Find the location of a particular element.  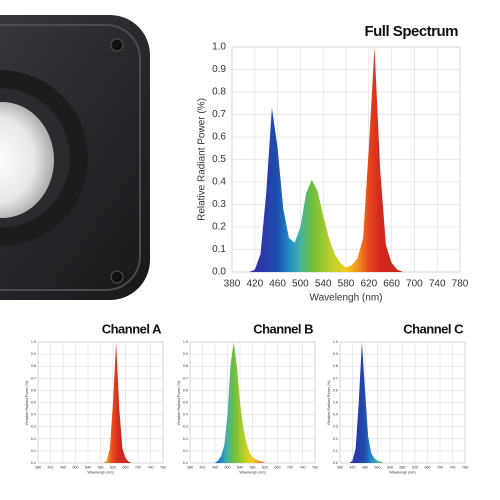

chart-title: Full Spectrum is located at coordinates (411, 31).